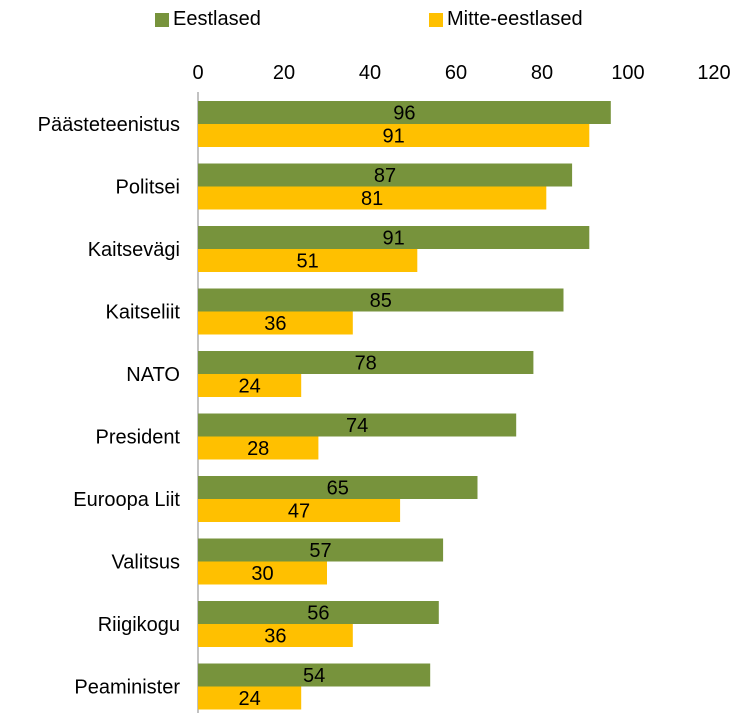 The height and width of the screenshot is (713, 732). I want to click on legend-swatch-eestlased, so click(162, 19).